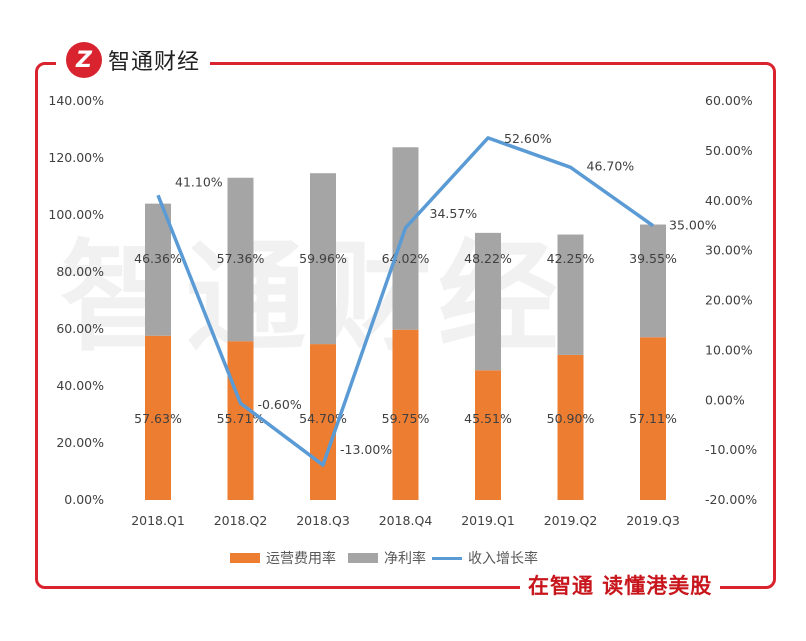  Describe the element at coordinates (488, 258) in the screenshot. I see `data-label-net-margin: 48.22%` at that location.